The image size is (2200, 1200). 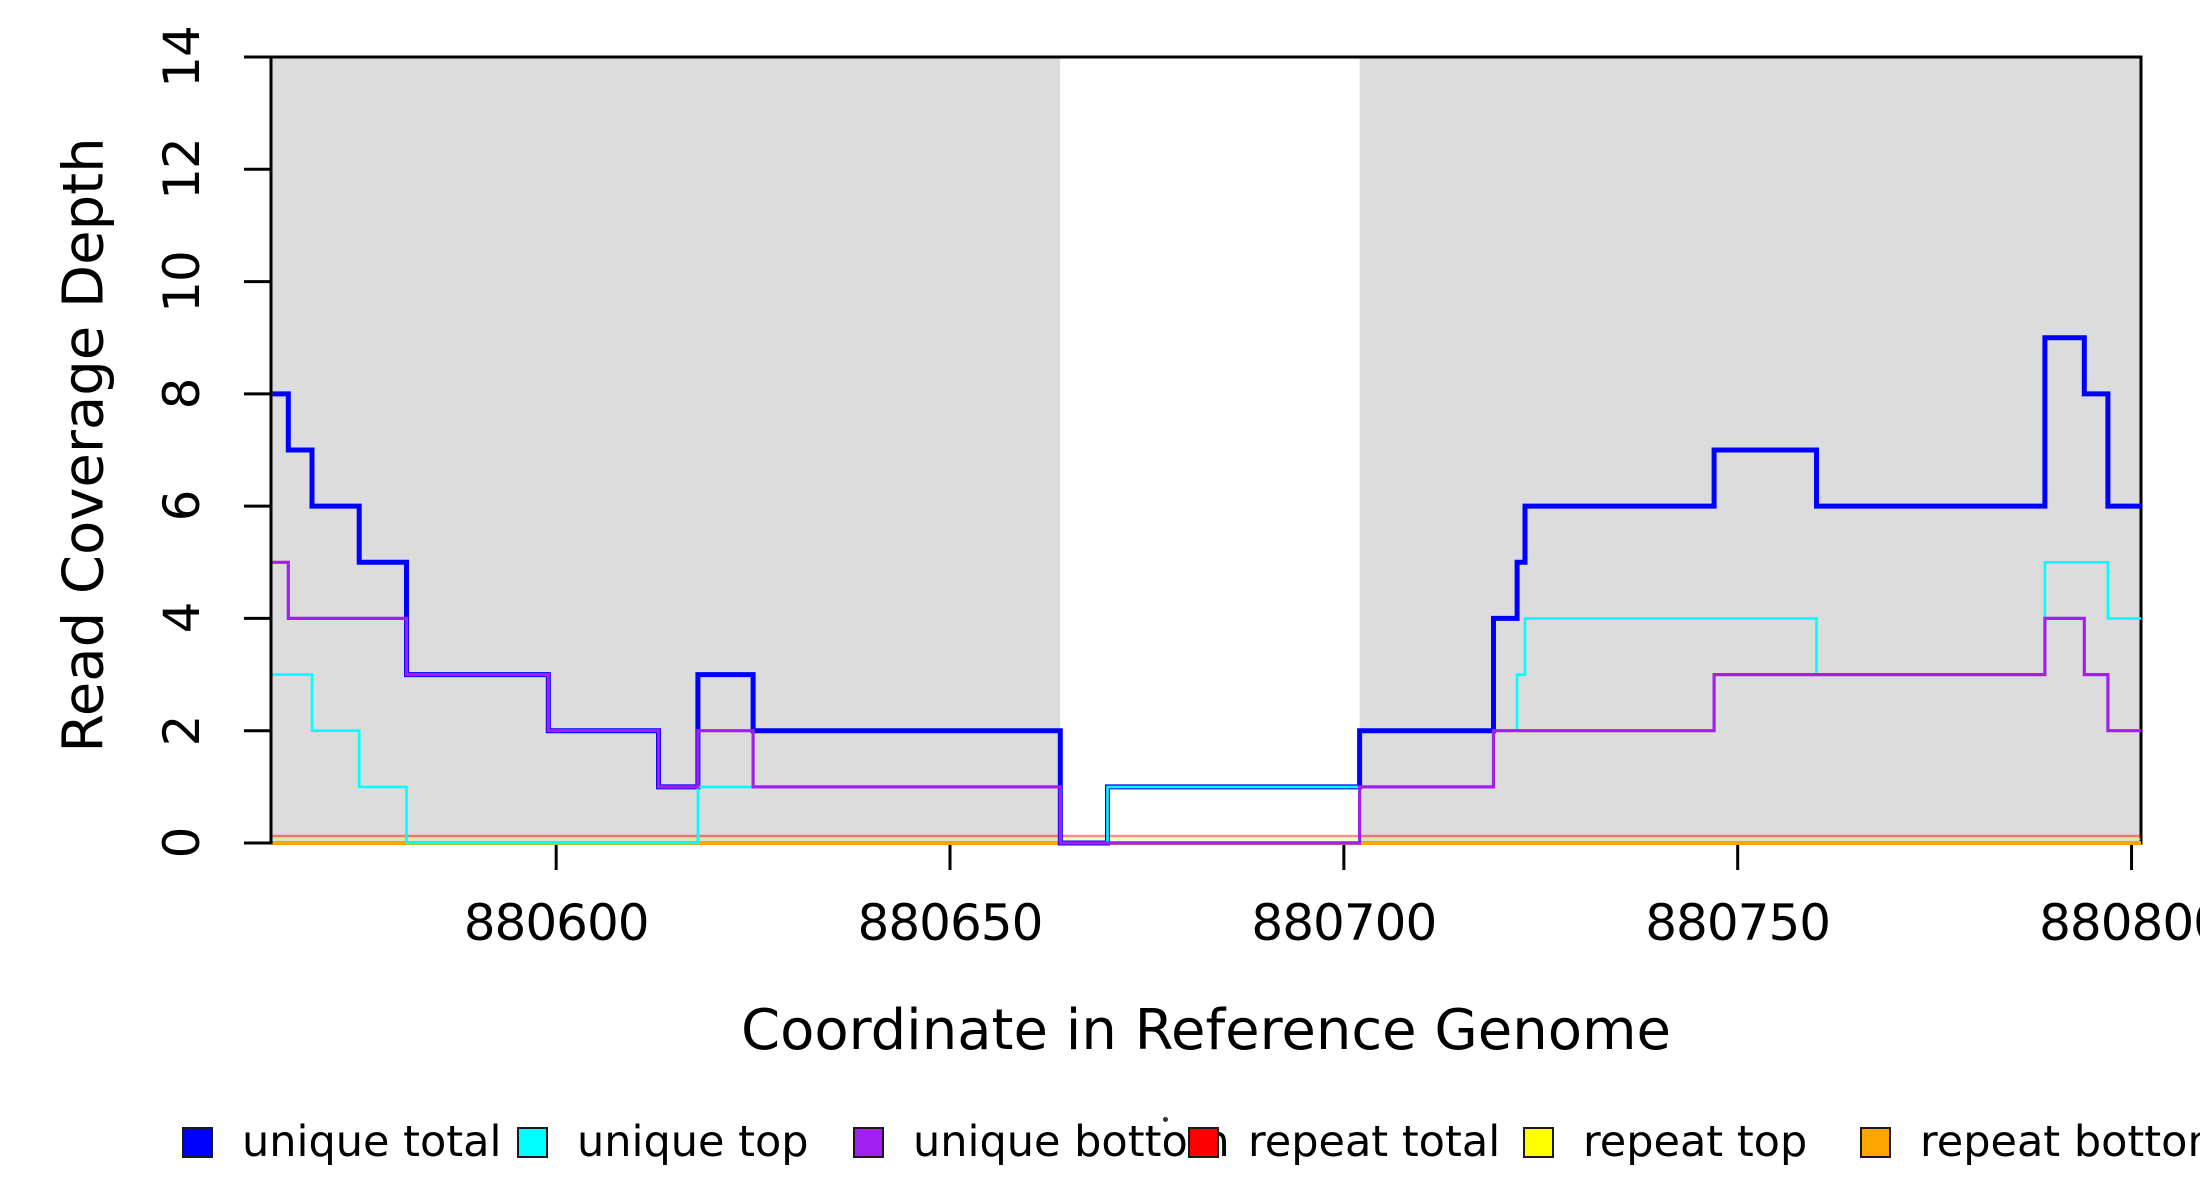 I want to click on legend-item-unique-bottom: unique bottom, so click(x=1041, y=1142).